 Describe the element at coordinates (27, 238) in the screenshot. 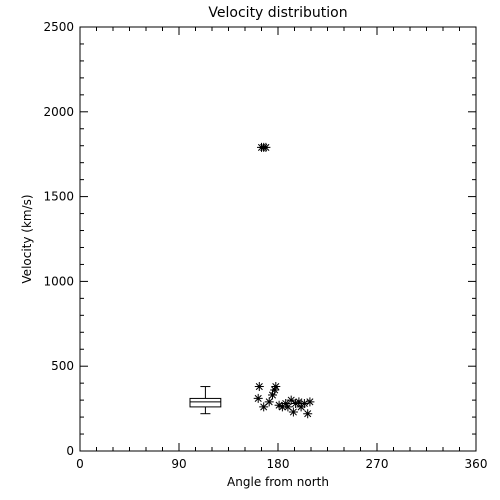

I see `y-axis-label: Velocity (km/s)` at that location.